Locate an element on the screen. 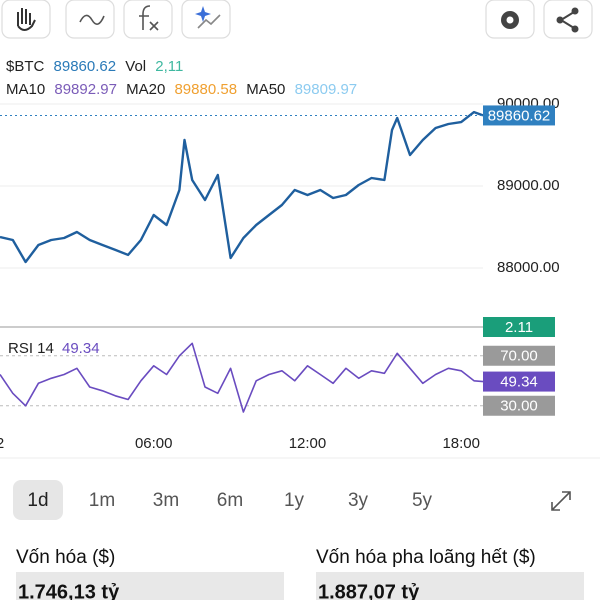 This screenshot has height=600, width=600. ticker: $BTC is located at coordinates (25, 66).